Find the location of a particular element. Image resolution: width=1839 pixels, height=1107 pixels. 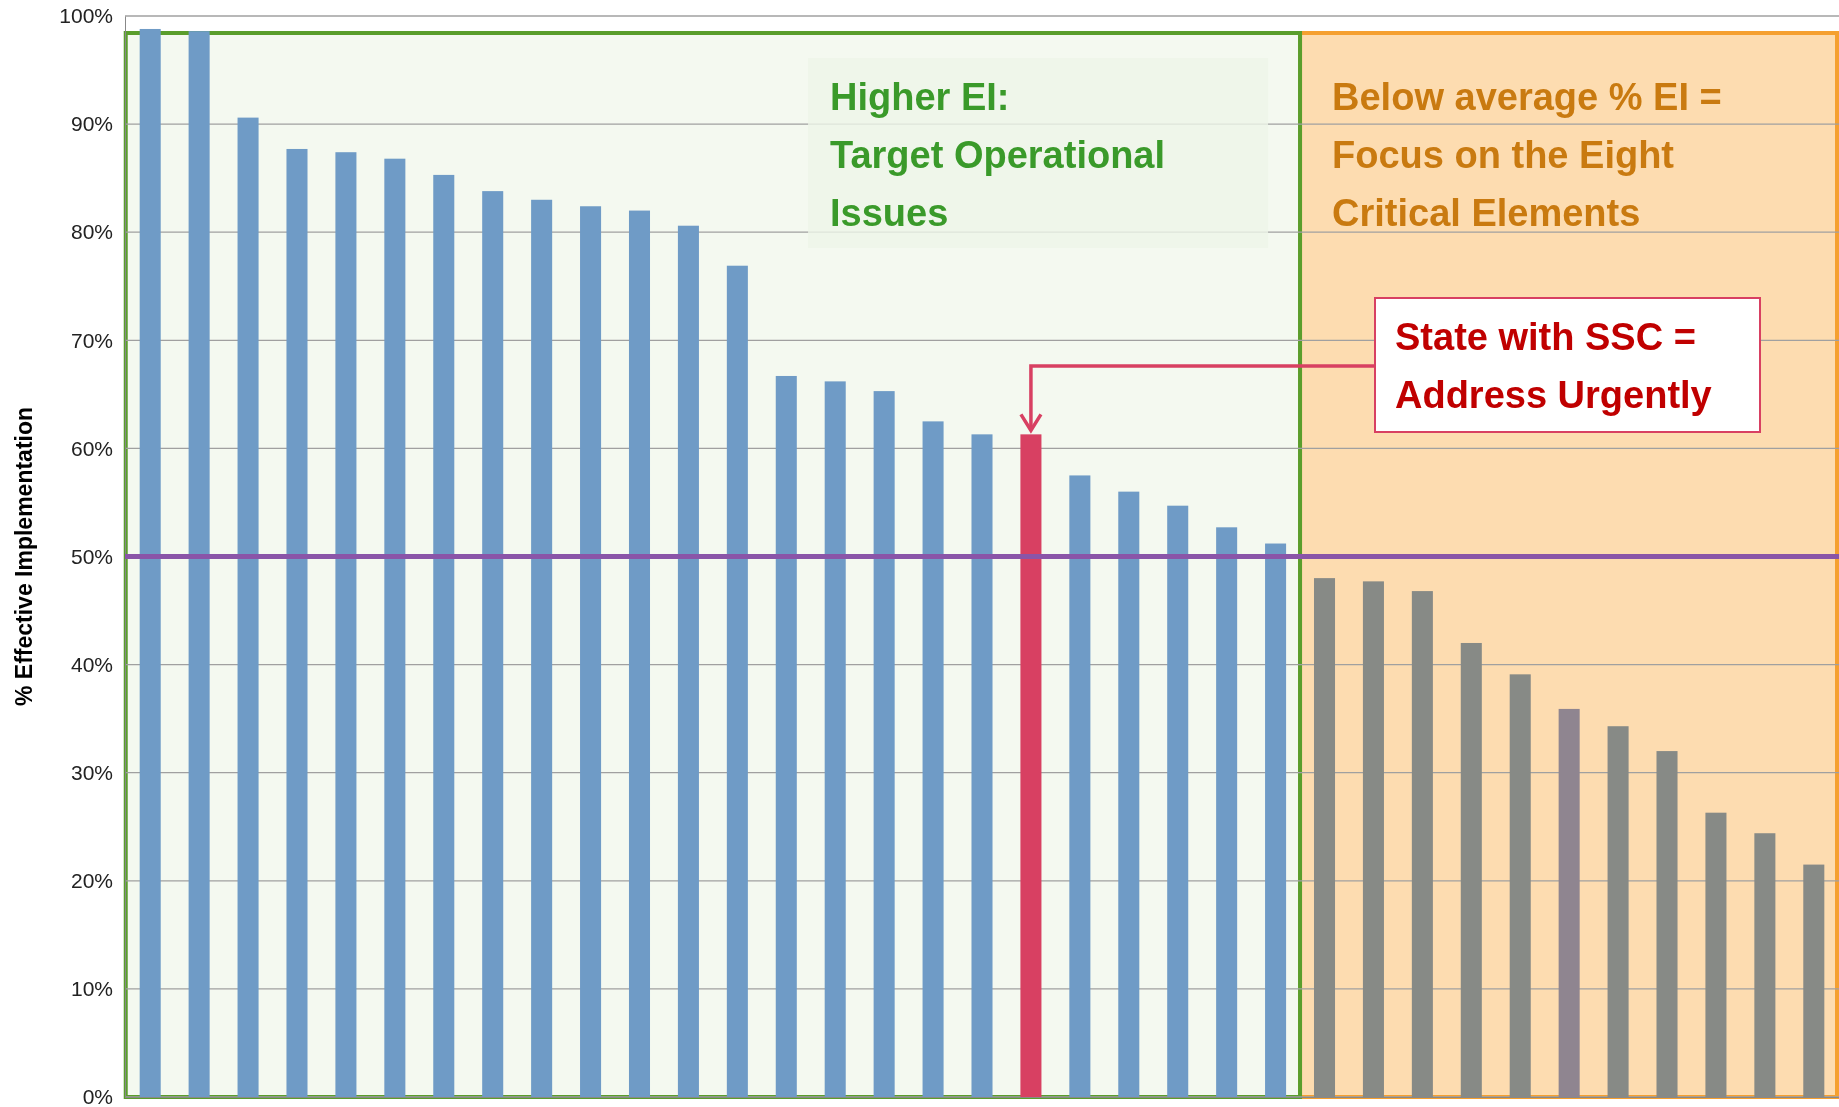

y-tick-label: 100% is located at coordinates (86, 16).